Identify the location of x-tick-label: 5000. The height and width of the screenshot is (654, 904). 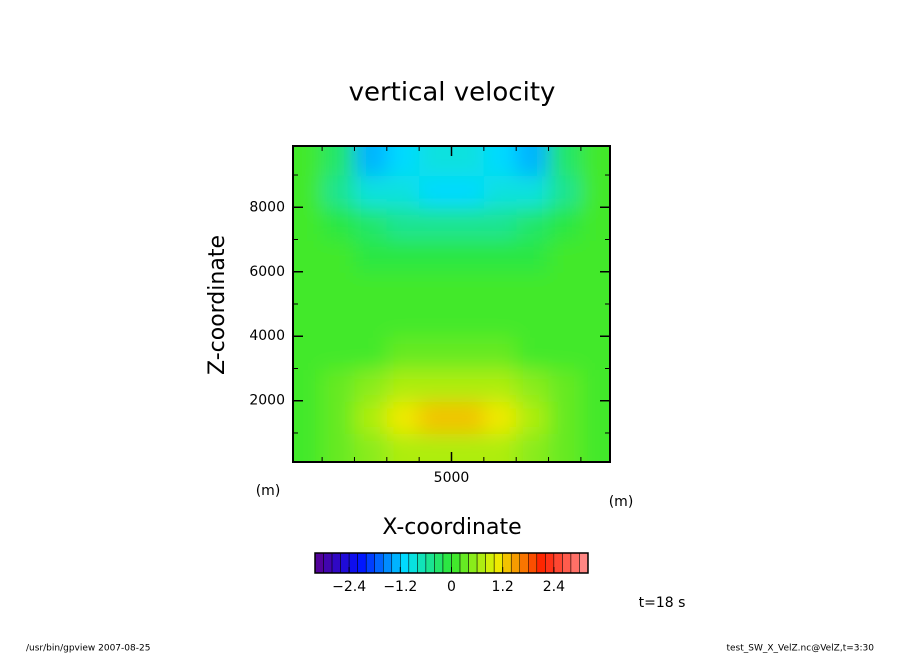
(452, 478).